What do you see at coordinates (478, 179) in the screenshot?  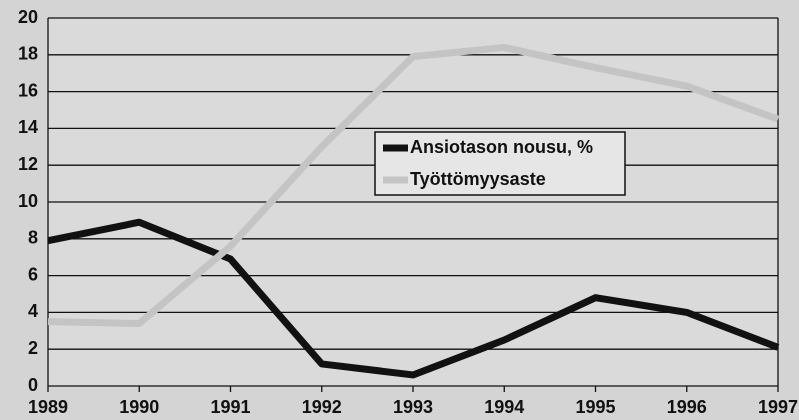 I see `legend-label: Työttömyysaste` at bounding box center [478, 179].